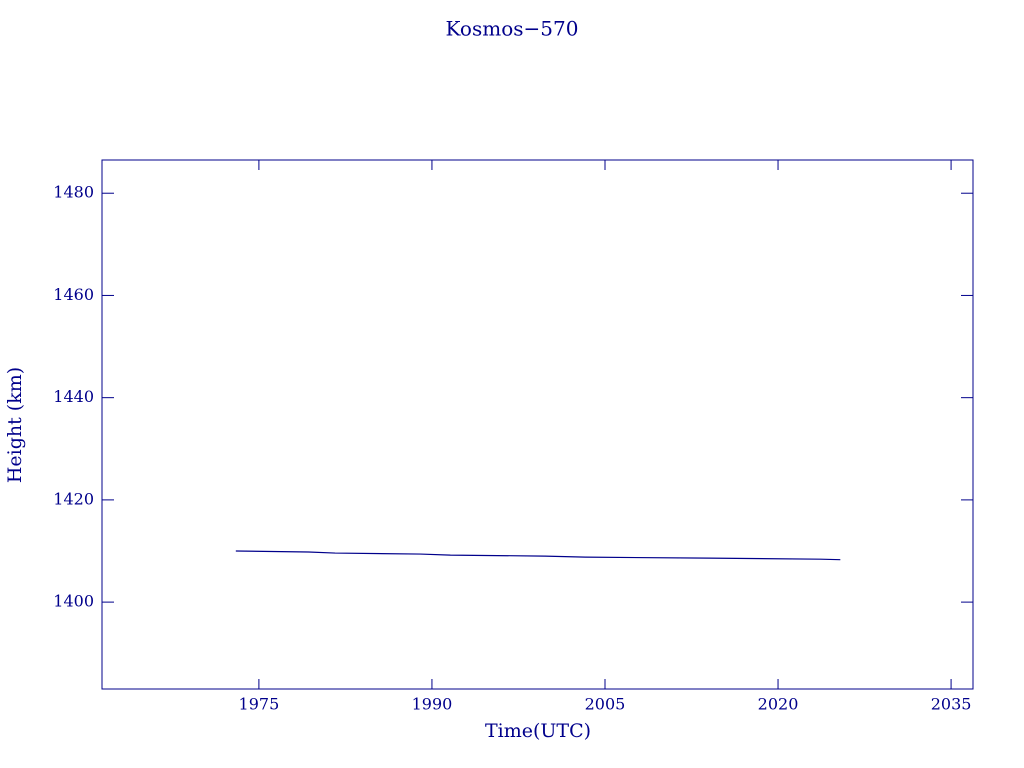  Describe the element at coordinates (73, 396) in the screenshot. I see `y-tick-label: 1440` at that location.